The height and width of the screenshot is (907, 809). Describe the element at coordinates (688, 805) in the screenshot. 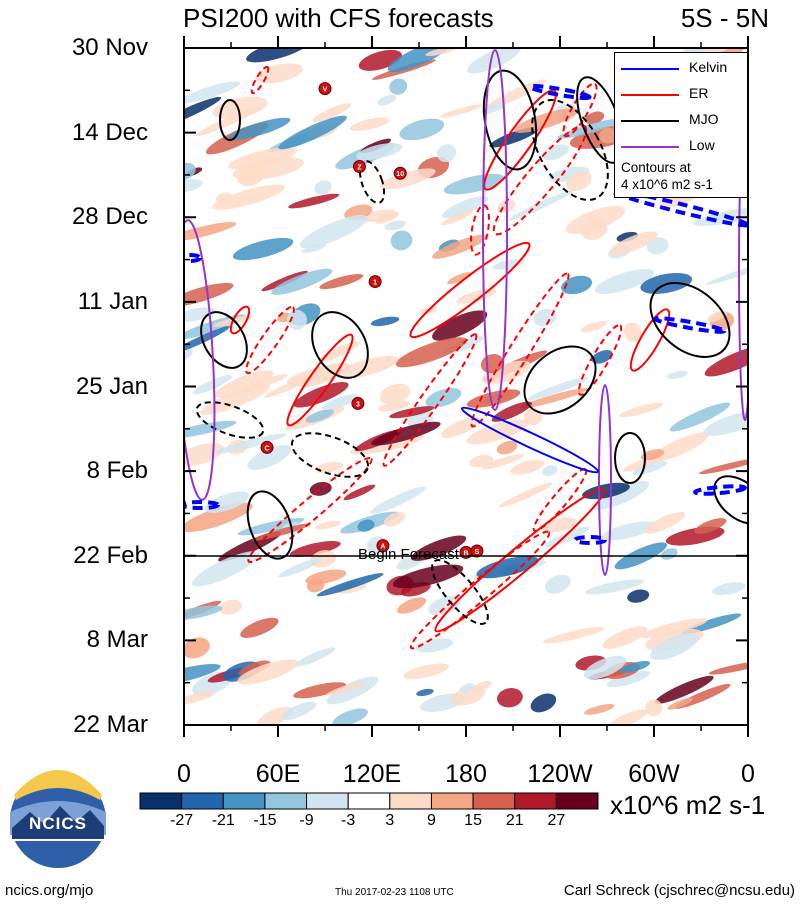

I see `colorbar-units: x10^6 m2 s-1` at that location.